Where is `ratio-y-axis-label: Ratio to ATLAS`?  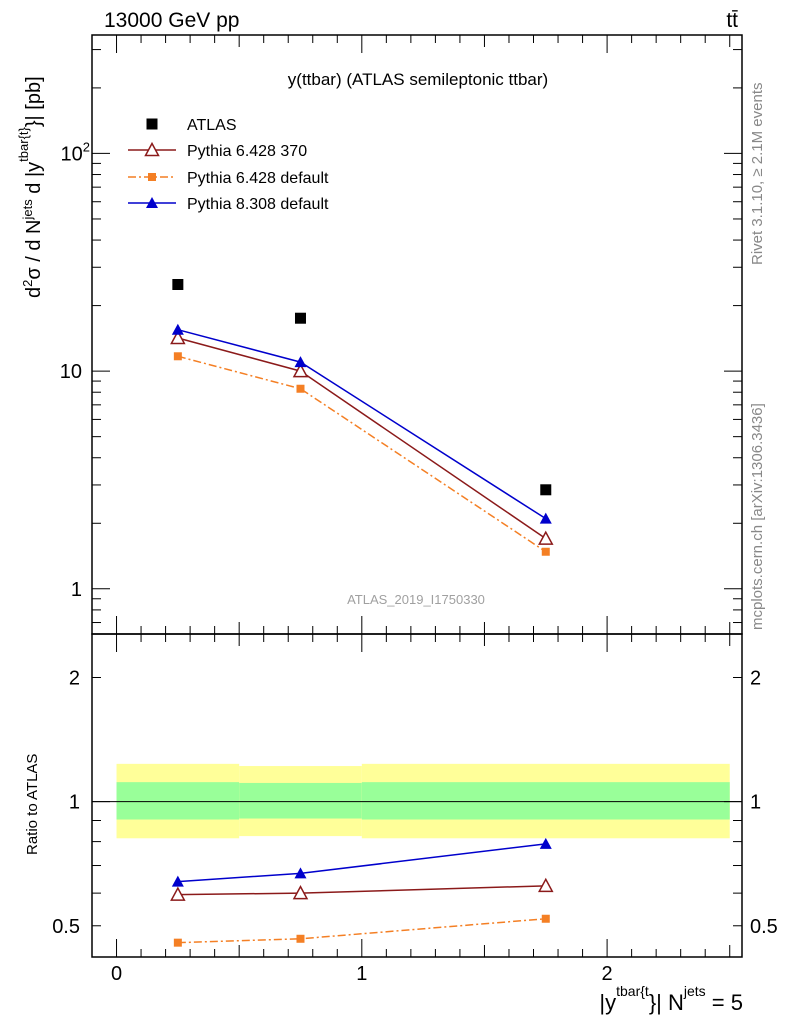
ratio-y-axis-label: Ratio to ATLAS is located at coordinates (32, 804).